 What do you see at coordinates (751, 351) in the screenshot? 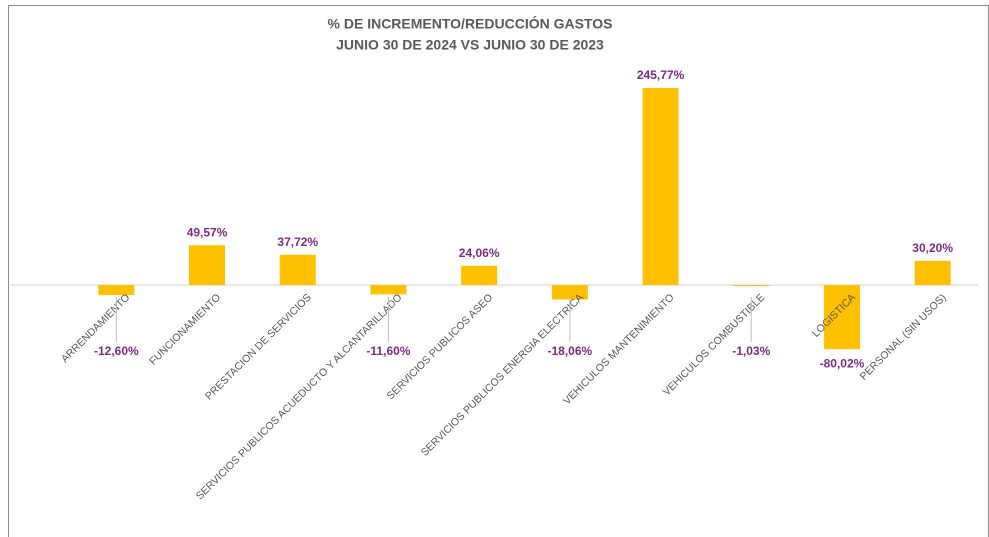
I see `value-label: -1,03%` at bounding box center [751, 351].